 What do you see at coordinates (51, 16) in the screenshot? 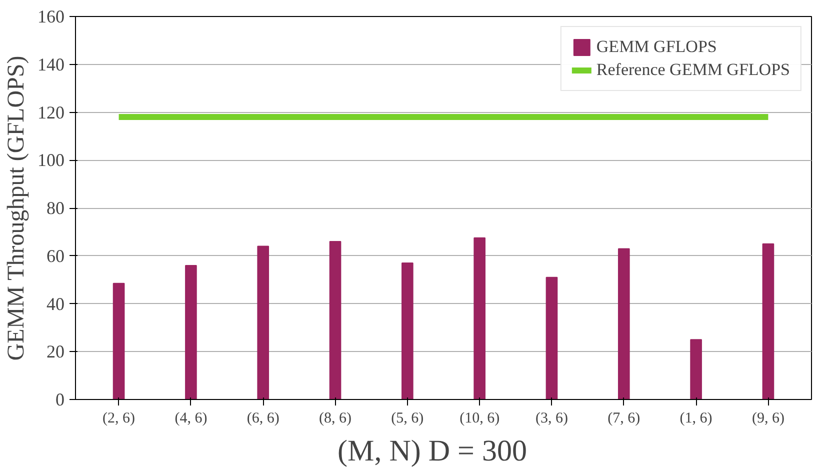
I see `y-tick-label: 160` at bounding box center [51, 16].